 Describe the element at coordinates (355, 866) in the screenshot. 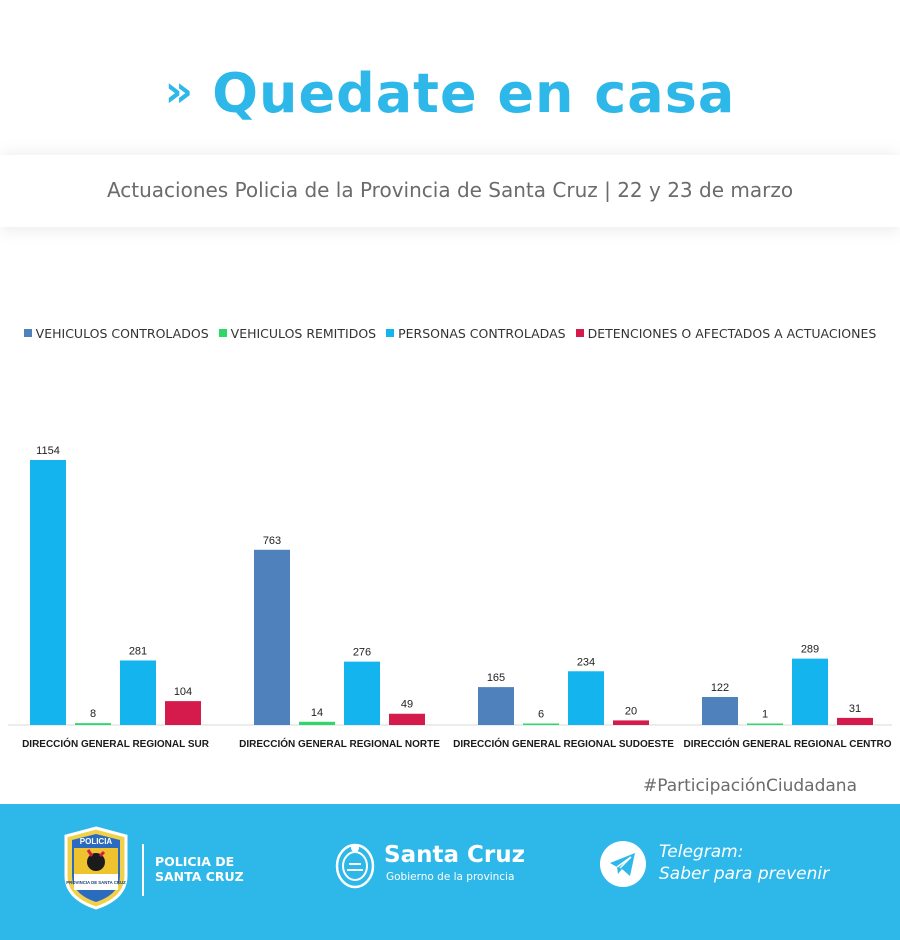

I see `province-seal-icon` at that location.